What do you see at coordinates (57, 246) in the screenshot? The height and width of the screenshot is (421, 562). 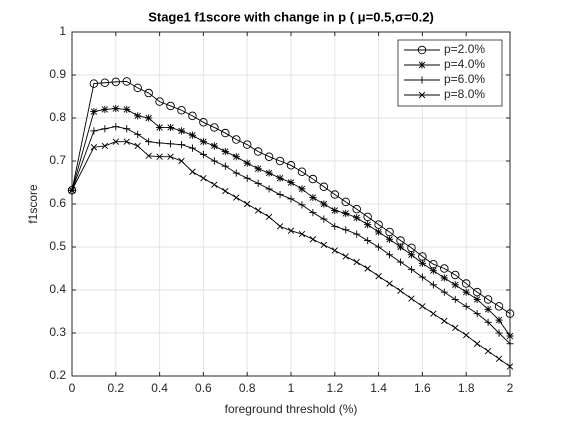 I see `y-tick-label: 0.5` at bounding box center [57, 246].